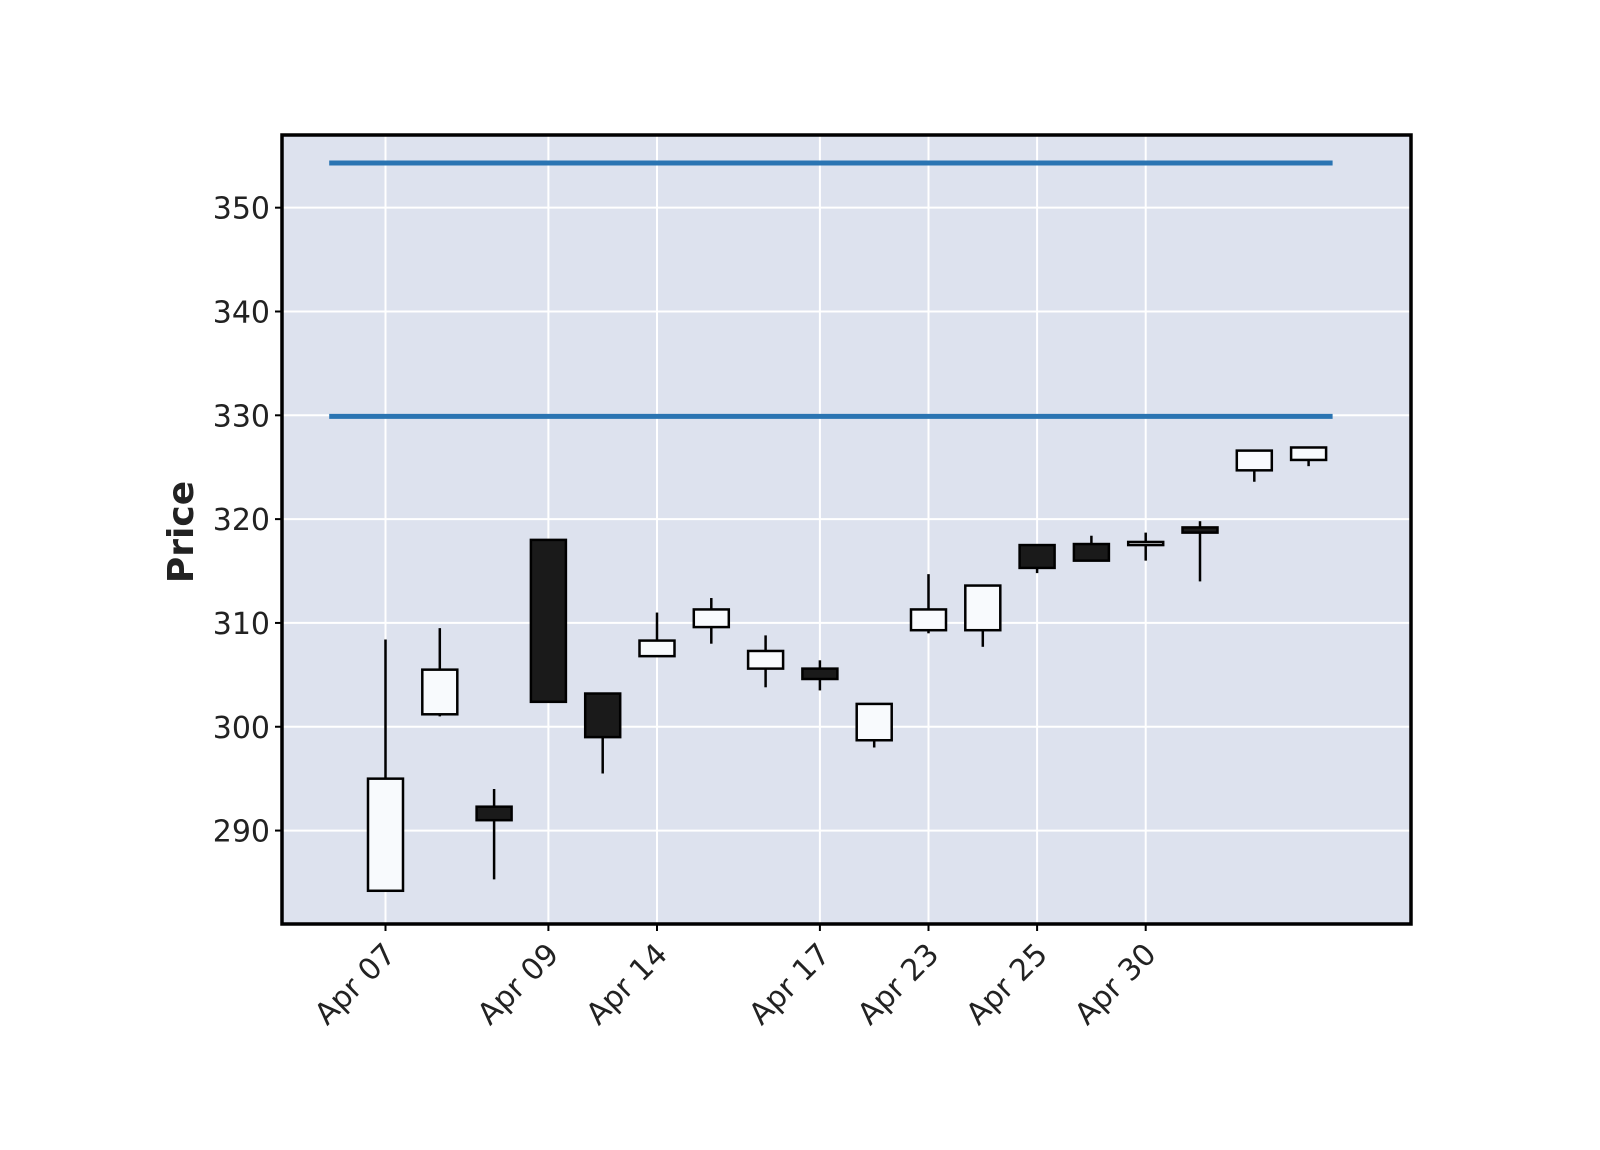 The width and height of the screenshot is (1600, 1150). What do you see at coordinates (241, 209) in the screenshot?
I see `y-tick-label: 350` at bounding box center [241, 209].